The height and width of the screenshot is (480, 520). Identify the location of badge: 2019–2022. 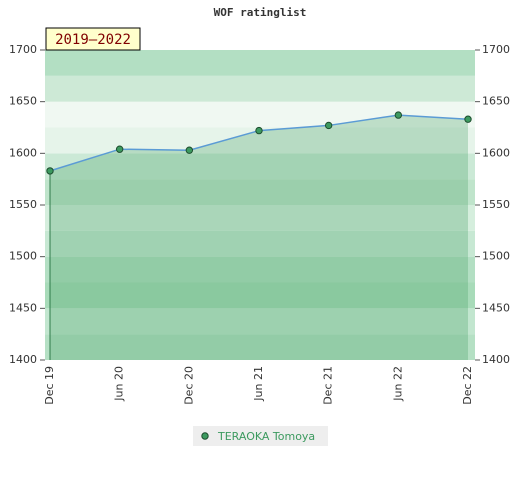
(93, 40).